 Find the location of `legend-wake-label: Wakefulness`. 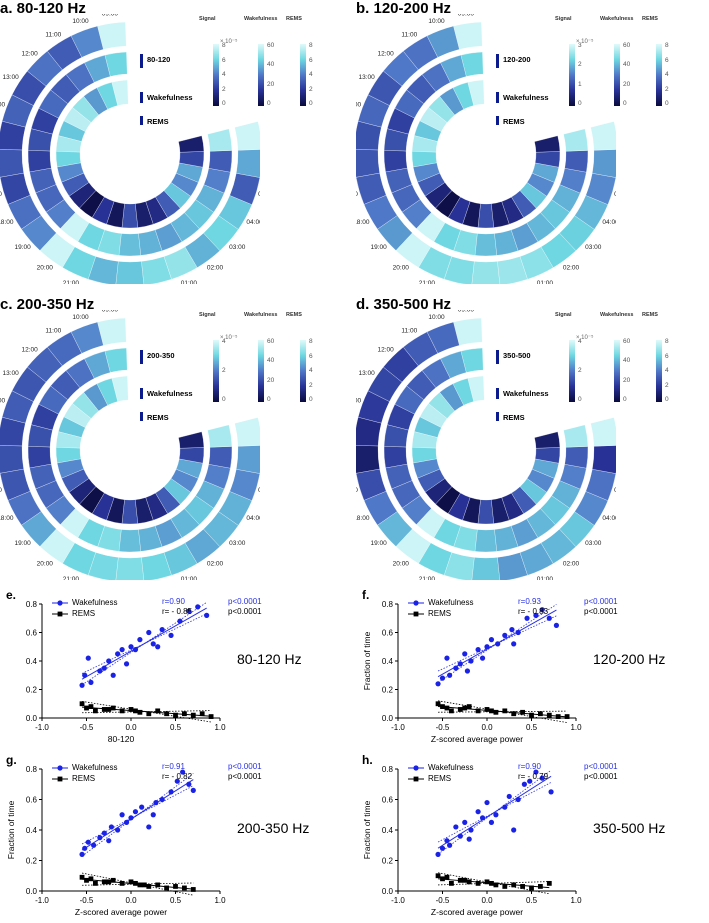

legend-wake-label: Wakefulness is located at coordinates (95, 602).